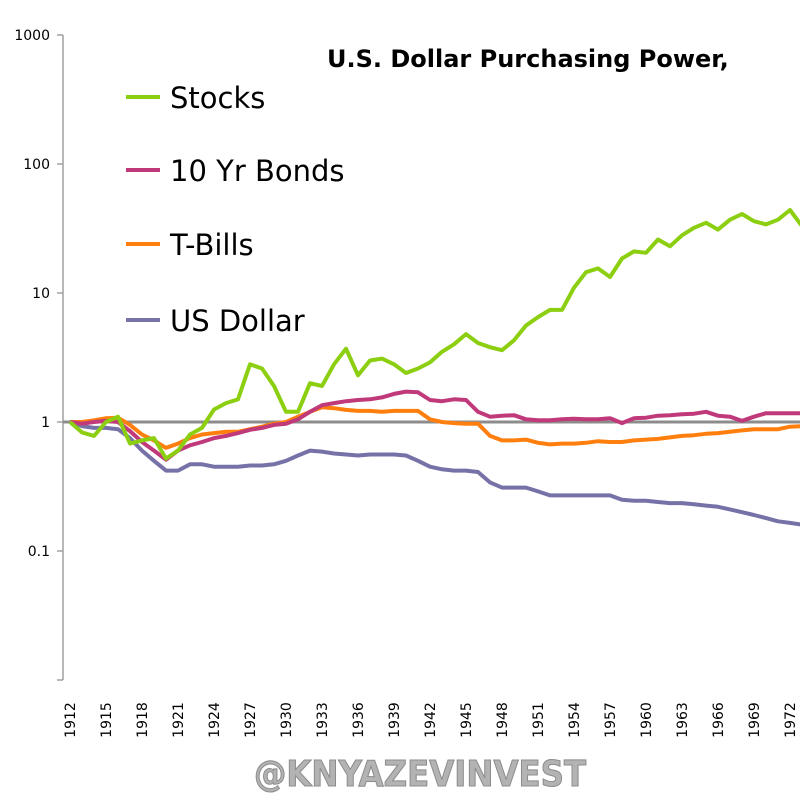  What do you see at coordinates (683, 720) in the screenshot?
I see `x-tick-label: 1963` at bounding box center [683, 720].